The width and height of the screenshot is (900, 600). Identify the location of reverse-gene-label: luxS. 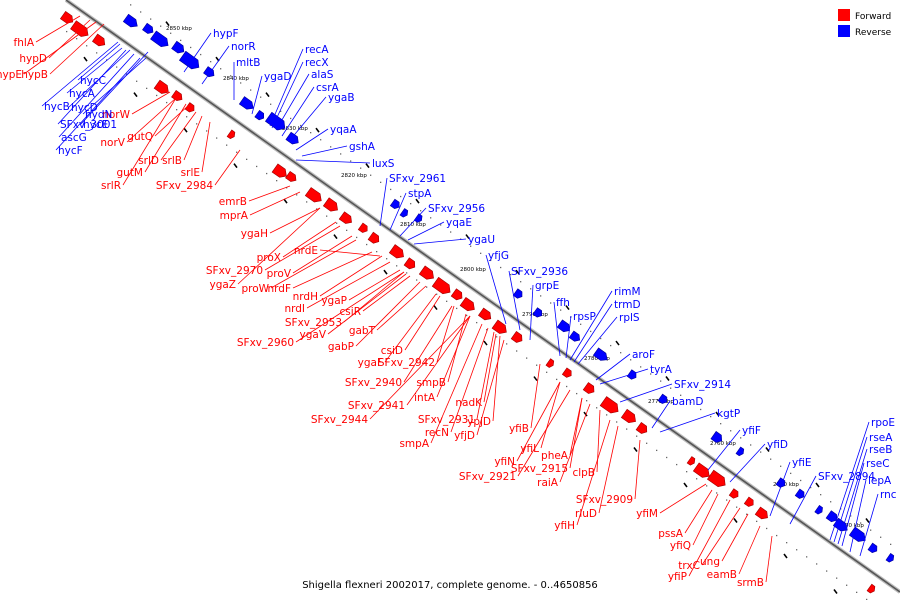
(383, 164).